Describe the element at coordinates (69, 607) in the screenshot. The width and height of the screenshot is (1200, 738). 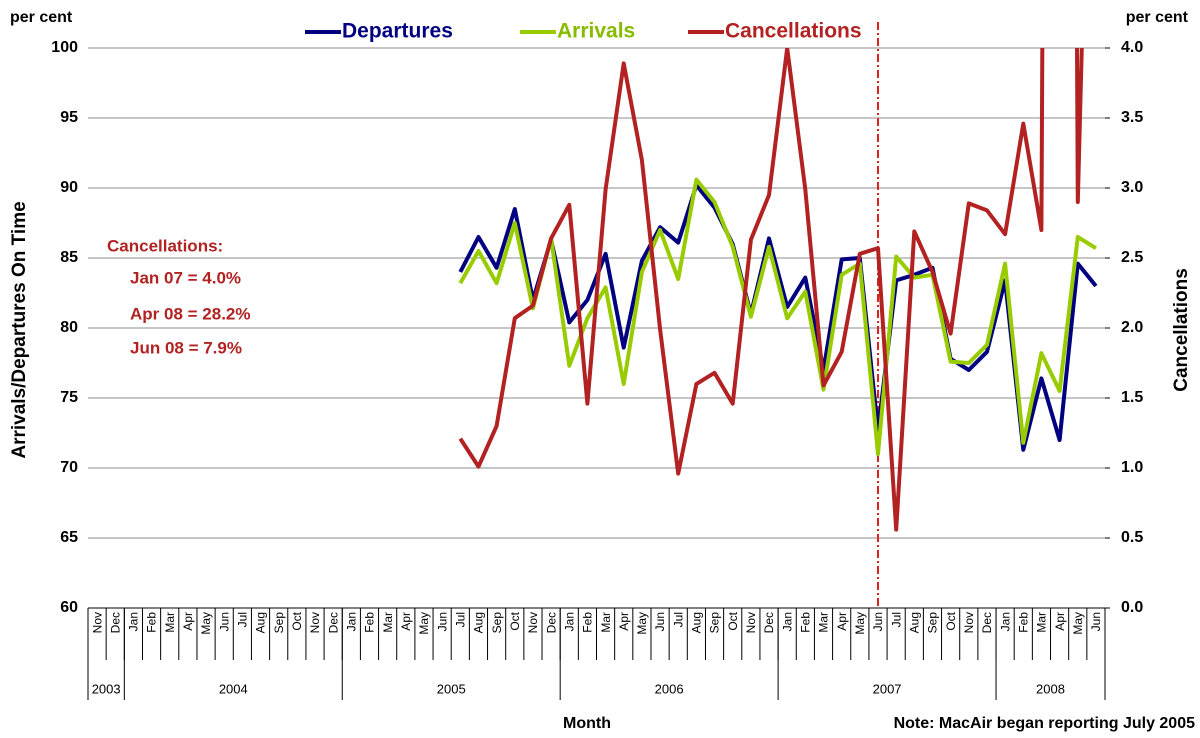
I see `y-tick-label: 60` at that location.